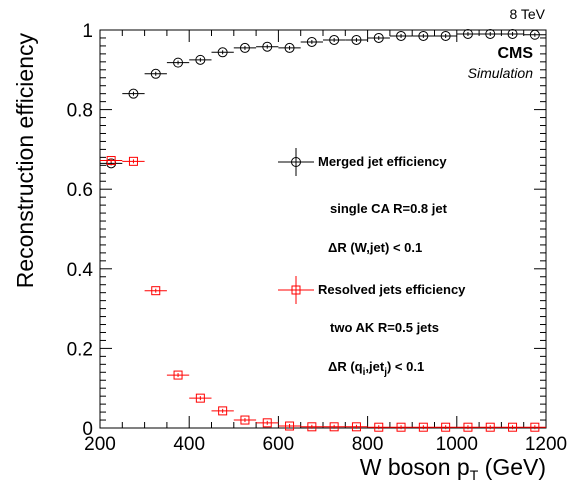 The height and width of the screenshot is (486, 571). I want to click on y-tick-label: 0, so click(87, 429).